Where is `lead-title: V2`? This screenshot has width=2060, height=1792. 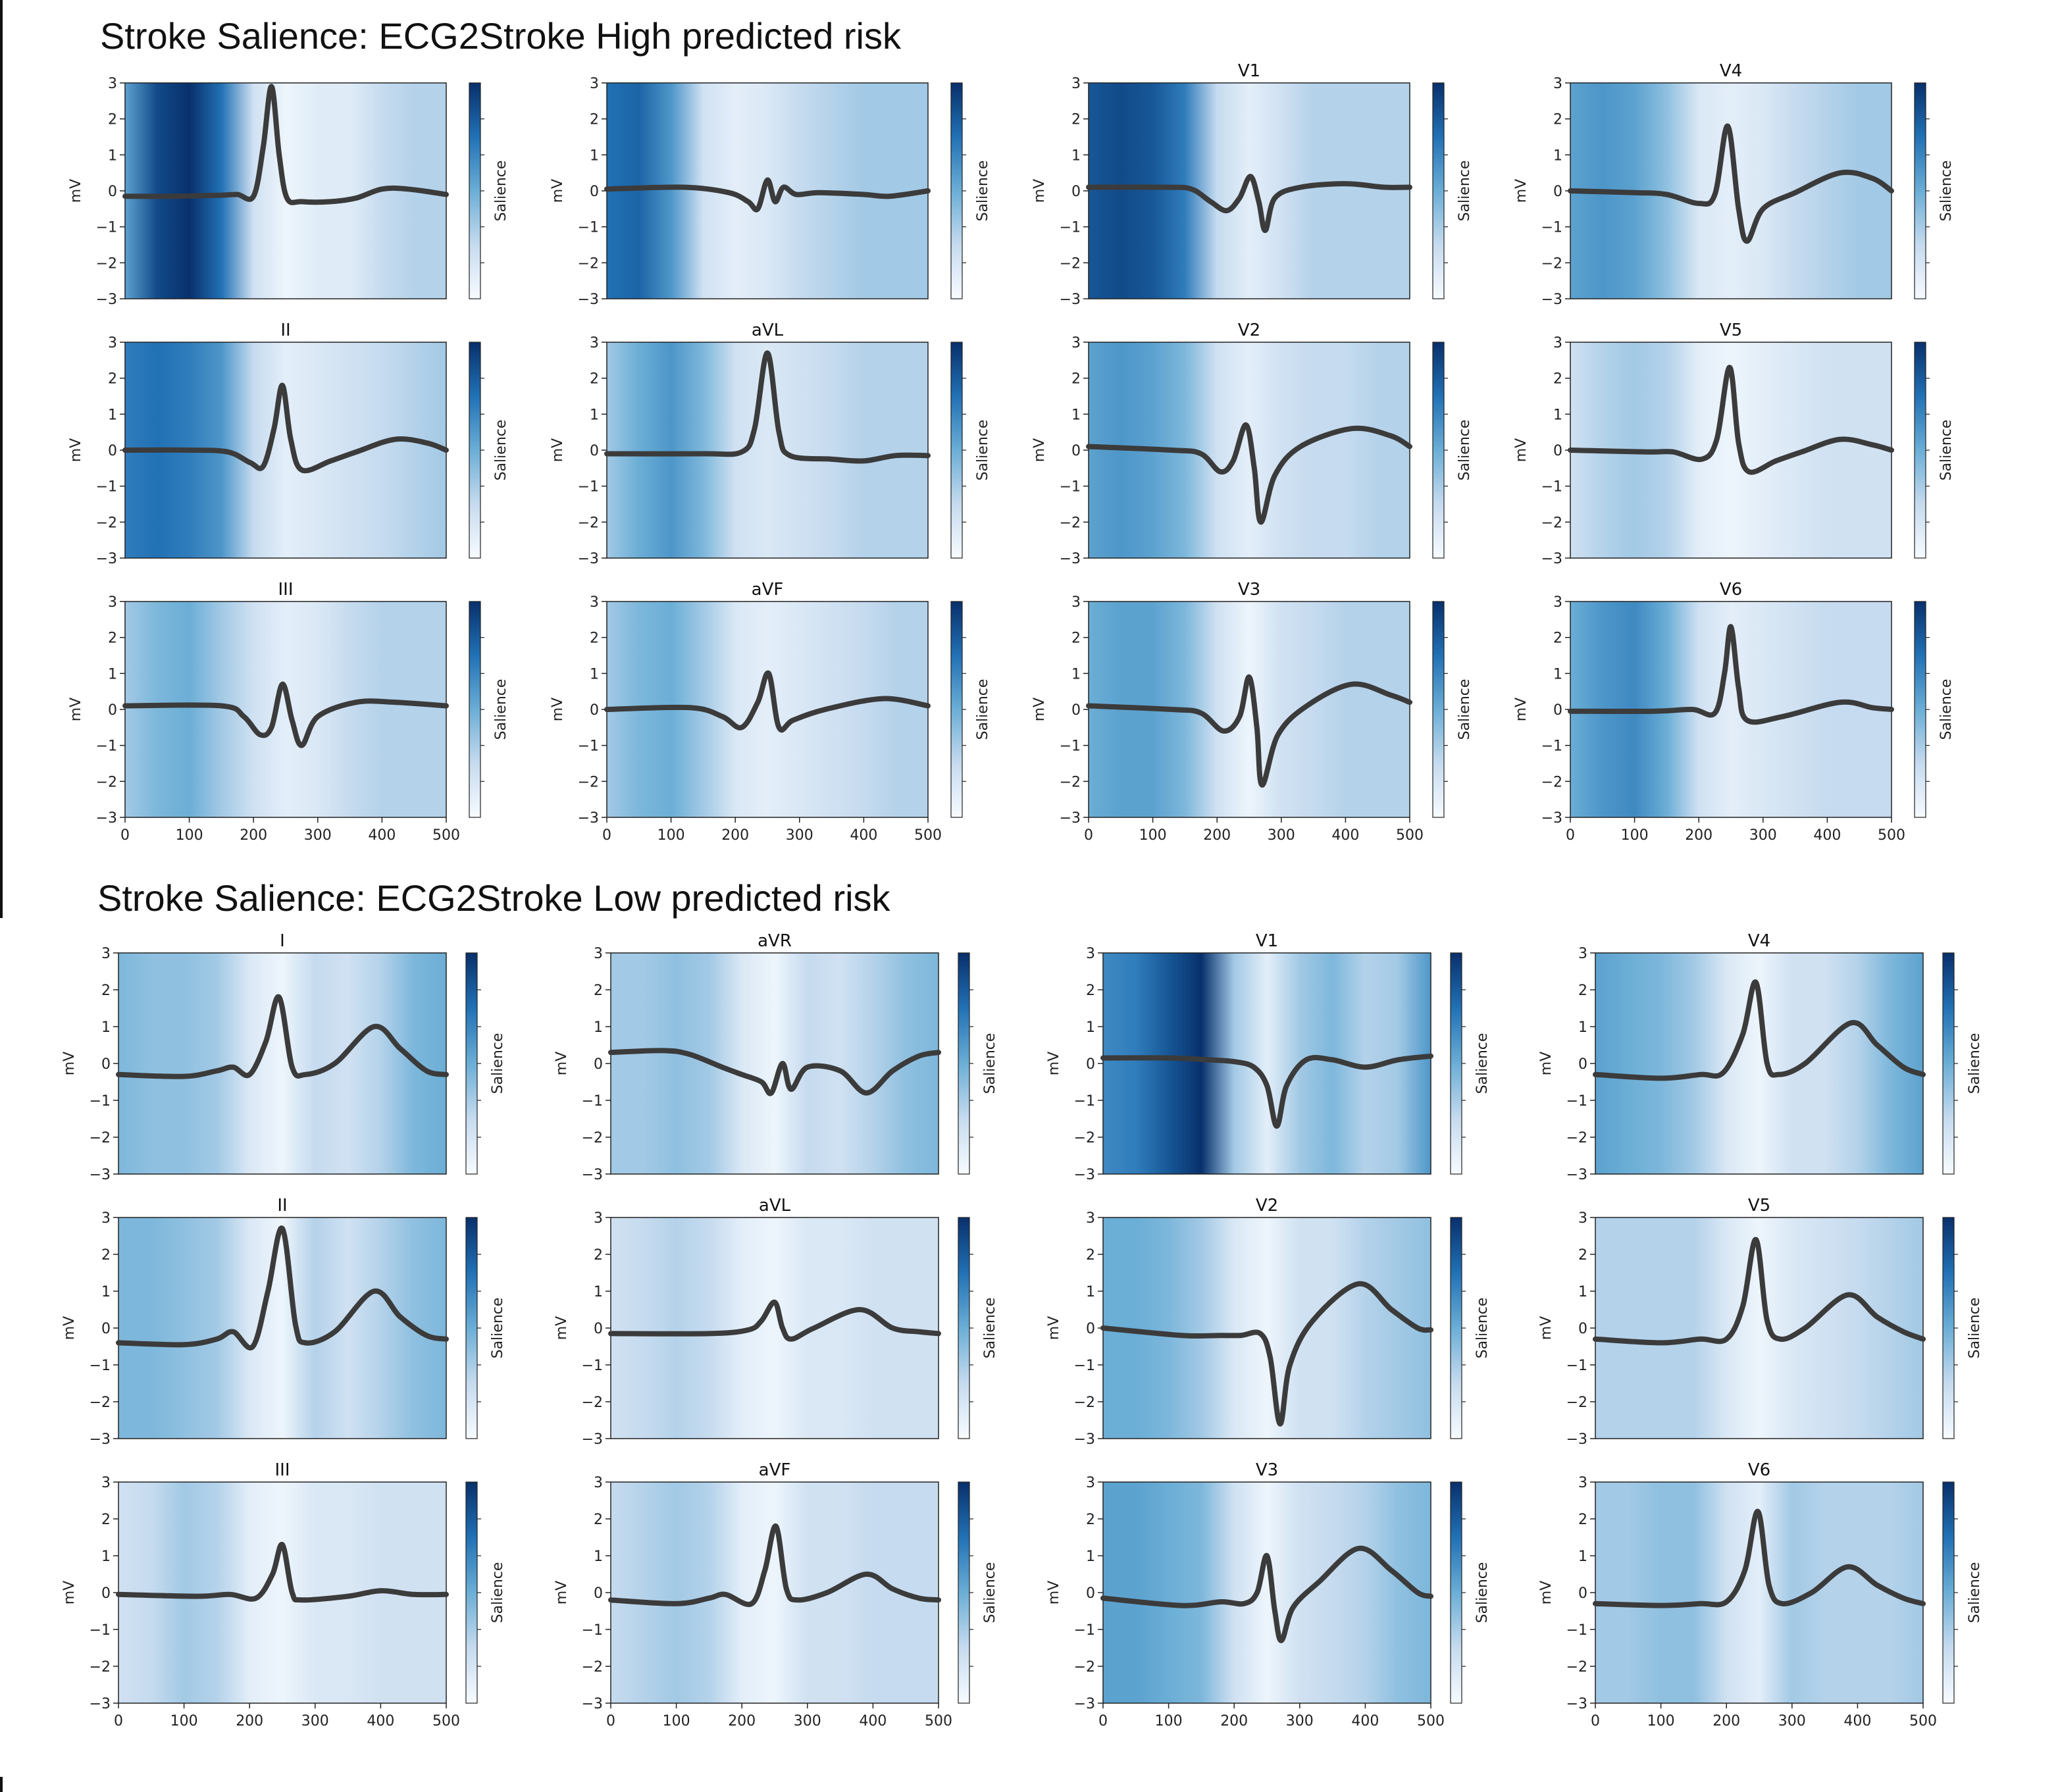 lead-title: V2 is located at coordinates (1249, 330).